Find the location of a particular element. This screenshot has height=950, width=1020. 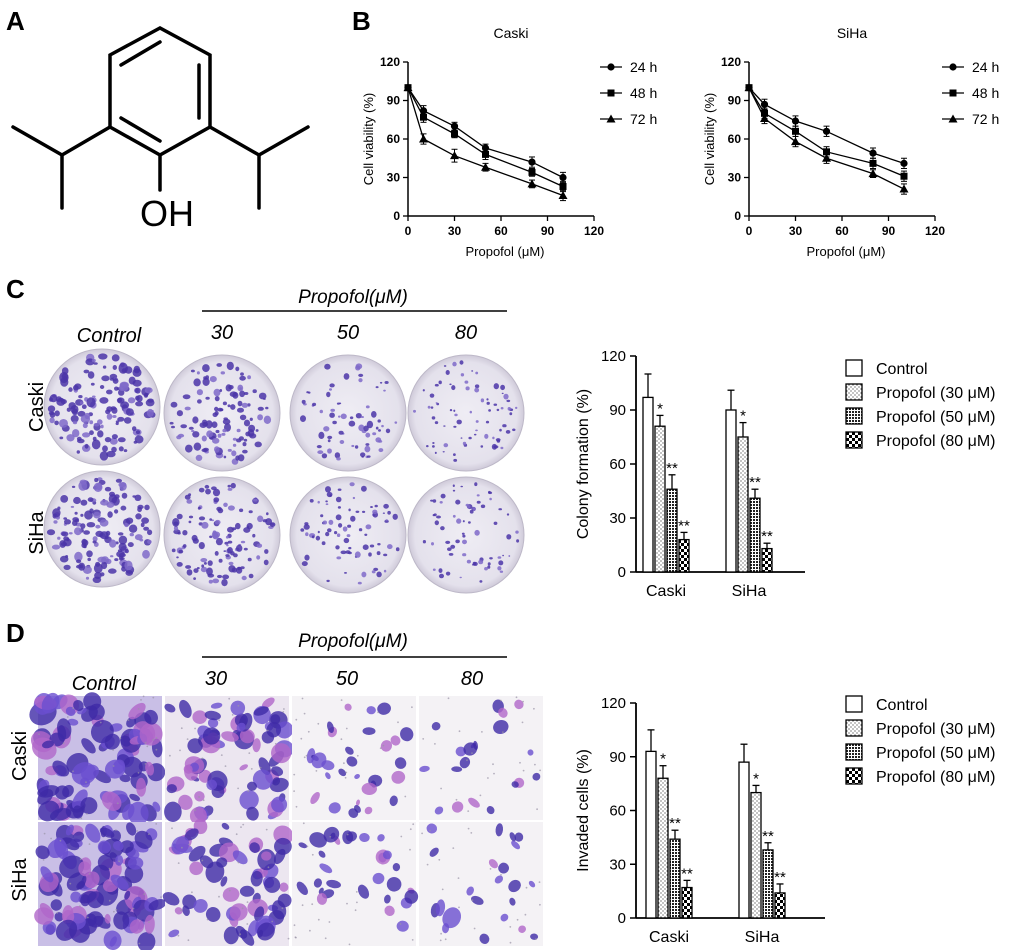

significance-label: ** is located at coordinates (675, 823).